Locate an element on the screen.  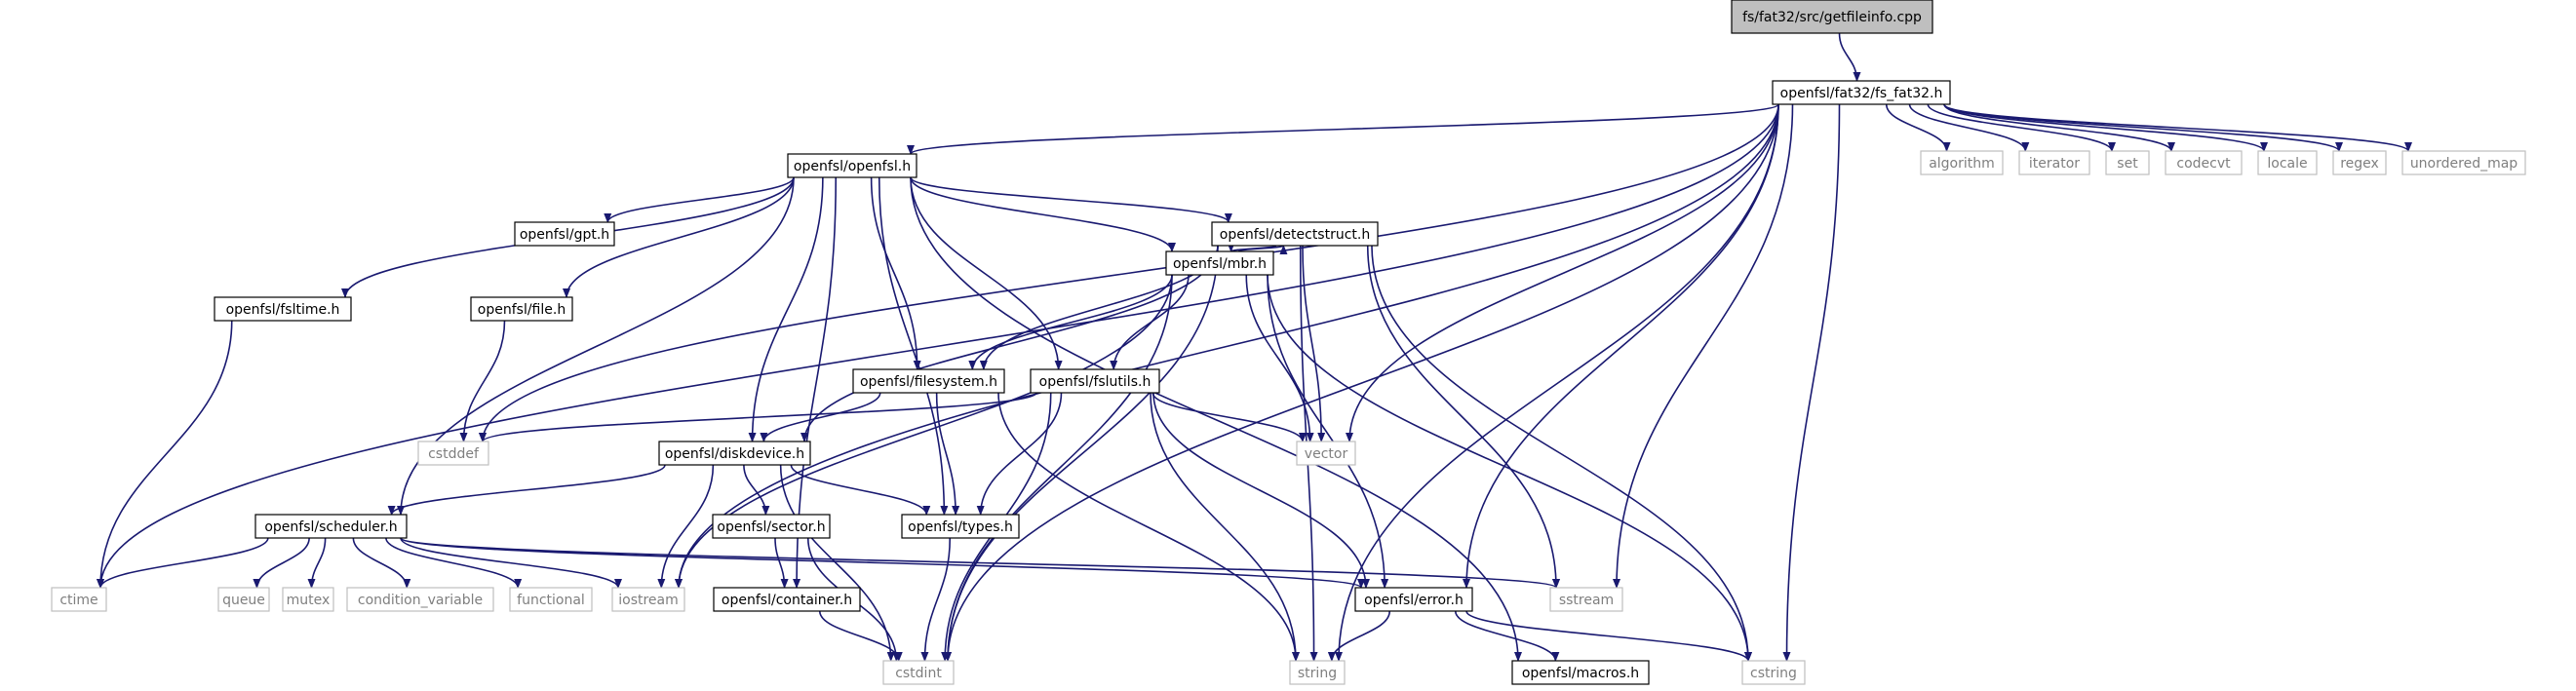
node-label: algorithm is located at coordinates (1962, 164).